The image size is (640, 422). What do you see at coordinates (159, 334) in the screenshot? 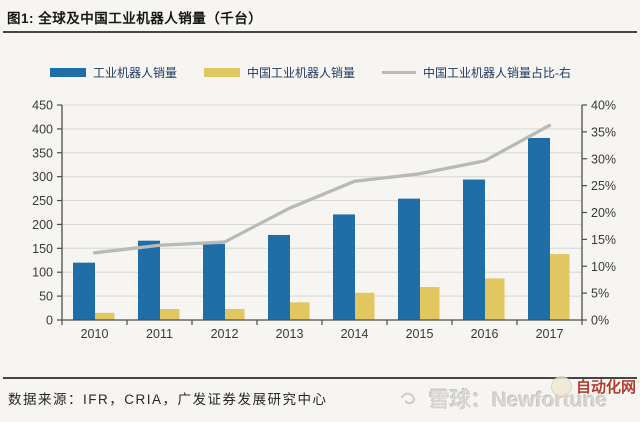
I see `x-axis-year-label: 2011` at bounding box center [159, 334].